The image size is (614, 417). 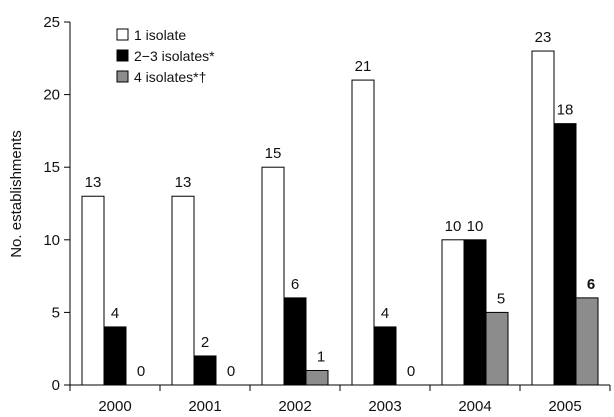 What do you see at coordinates (93, 290) in the screenshot?
I see `bar-1-isolate-2000` at bounding box center [93, 290].